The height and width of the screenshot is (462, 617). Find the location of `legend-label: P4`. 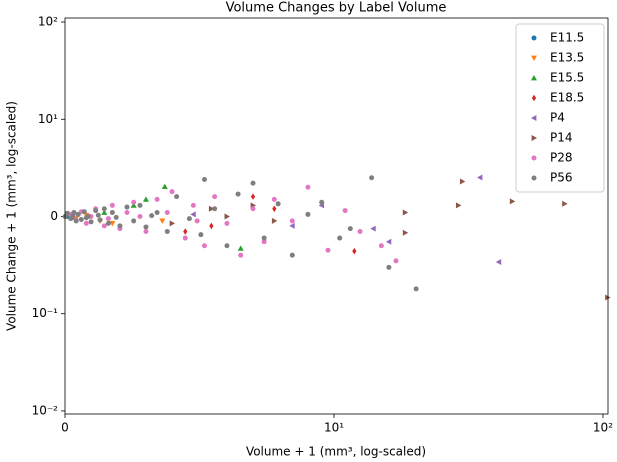

legend-label: P4 is located at coordinates (557, 118).